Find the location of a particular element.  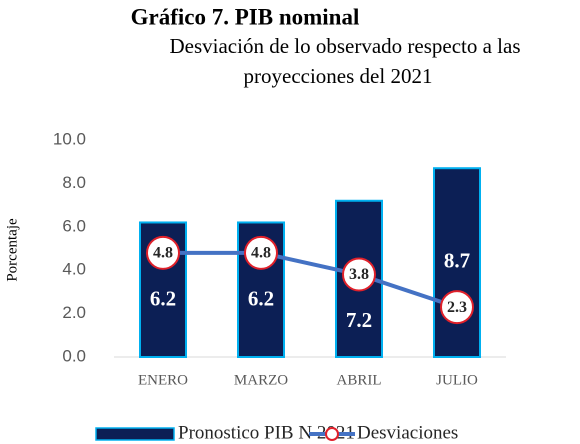

x-tick-label: ENERO is located at coordinates (163, 380).